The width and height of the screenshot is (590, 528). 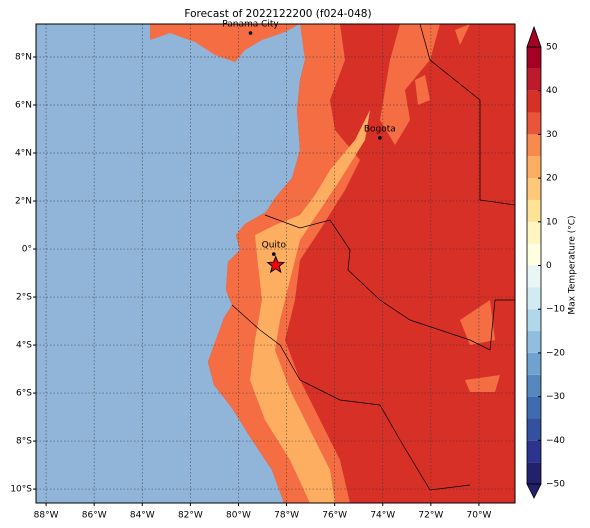 What do you see at coordinates (555, 310) in the screenshot?
I see `colorbar-tick-label: −10` at bounding box center [555, 310].